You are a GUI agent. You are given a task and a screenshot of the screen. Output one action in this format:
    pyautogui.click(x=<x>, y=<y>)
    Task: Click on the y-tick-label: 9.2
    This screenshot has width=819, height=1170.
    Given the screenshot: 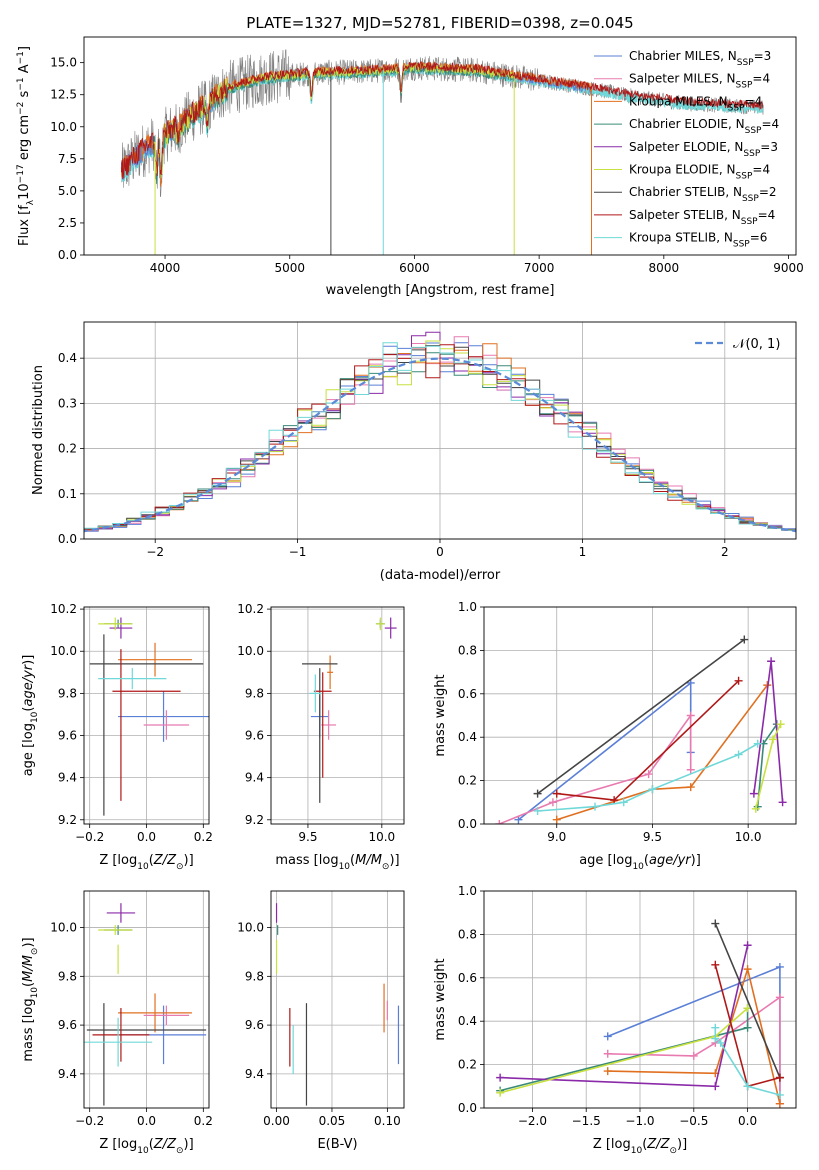 What is the action you would take?
    pyautogui.click(x=67, y=820)
    